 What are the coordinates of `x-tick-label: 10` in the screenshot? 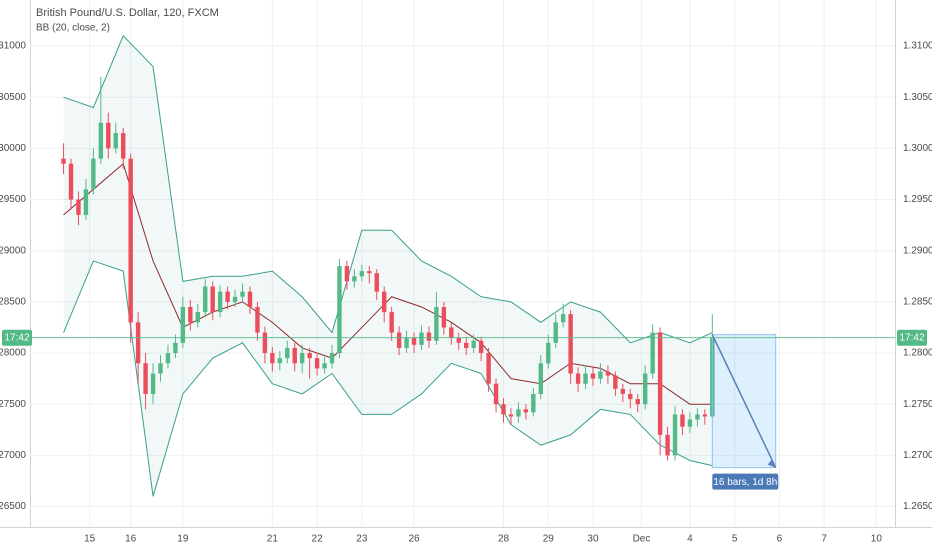 It's located at (877, 539).